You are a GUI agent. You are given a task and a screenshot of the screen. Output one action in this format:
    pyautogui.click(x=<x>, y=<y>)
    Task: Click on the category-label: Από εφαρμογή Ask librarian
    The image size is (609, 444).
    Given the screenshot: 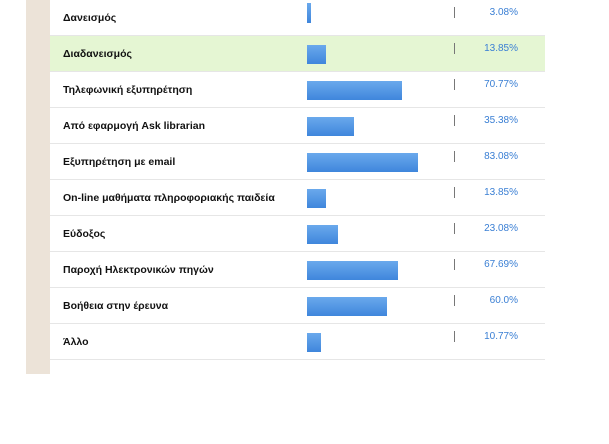 What is the action you would take?
    pyautogui.click(x=134, y=126)
    